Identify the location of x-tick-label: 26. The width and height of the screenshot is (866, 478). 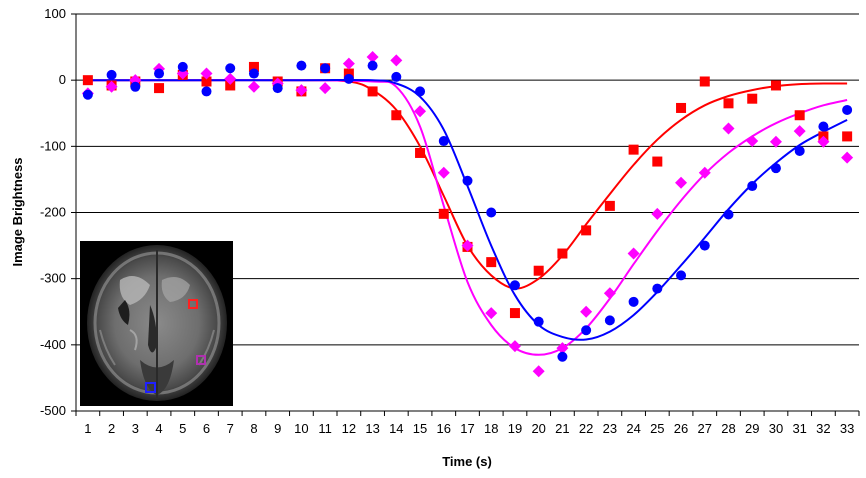
(681, 428).